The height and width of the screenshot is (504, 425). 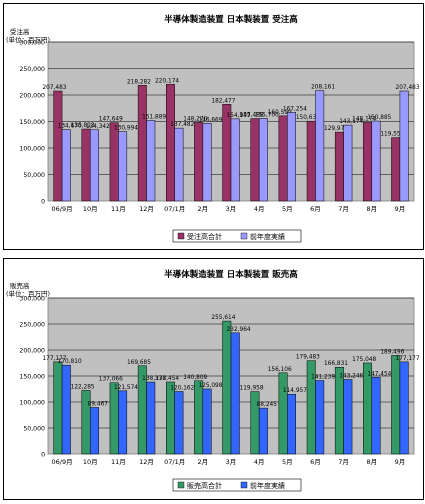 What do you see at coordinates (83, 387) in the screenshot?
I see `data-label: 122,285` at bounding box center [83, 387].